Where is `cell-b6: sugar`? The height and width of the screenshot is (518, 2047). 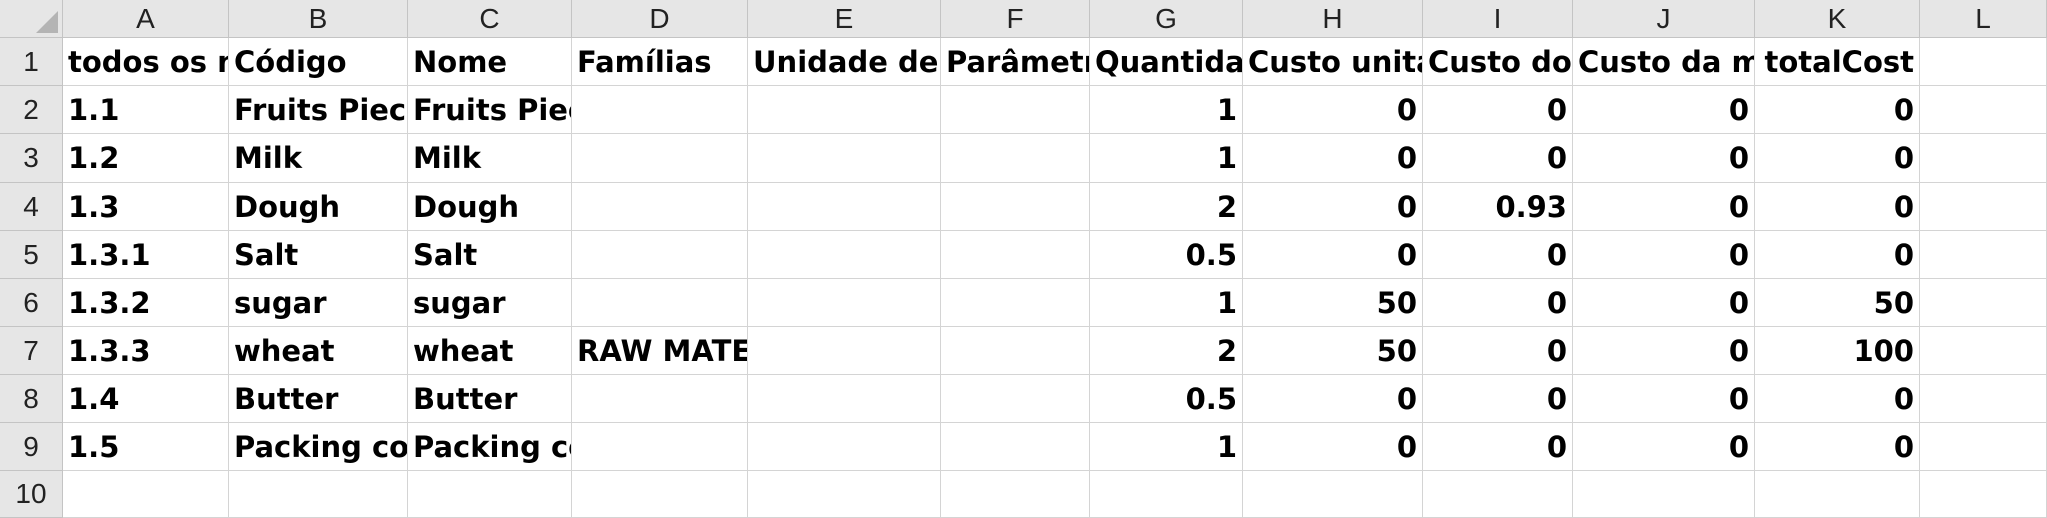 cell-b6: sugar is located at coordinates (318, 303).